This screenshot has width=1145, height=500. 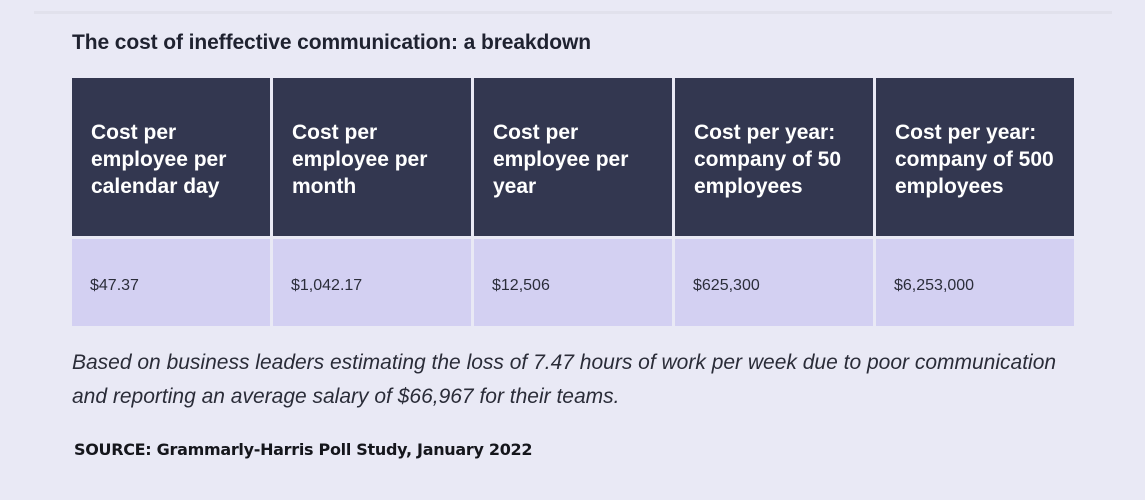 What do you see at coordinates (171, 157) in the screenshot?
I see `column-header: Cost per employee per calendar day` at bounding box center [171, 157].